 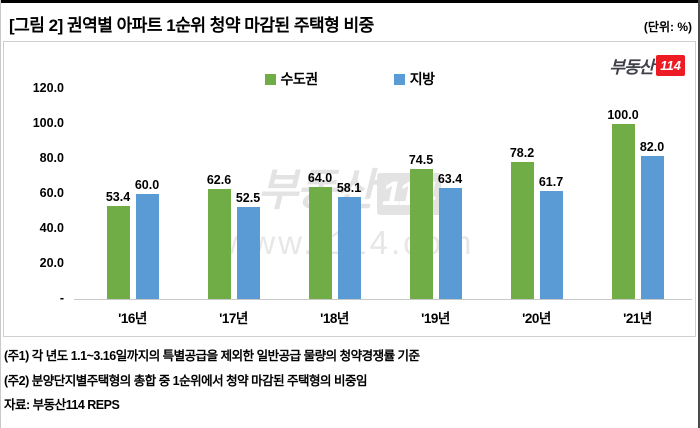 I want to click on bar-수도권: 64.0, so click(x=320, y=235).